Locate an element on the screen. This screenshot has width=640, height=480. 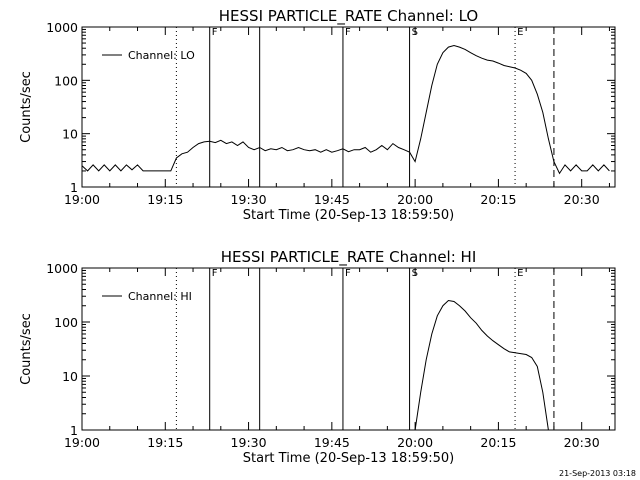
chart-title: HESSI PARTICLE_RATE Channel: LO is located at coordinates (348, 16).